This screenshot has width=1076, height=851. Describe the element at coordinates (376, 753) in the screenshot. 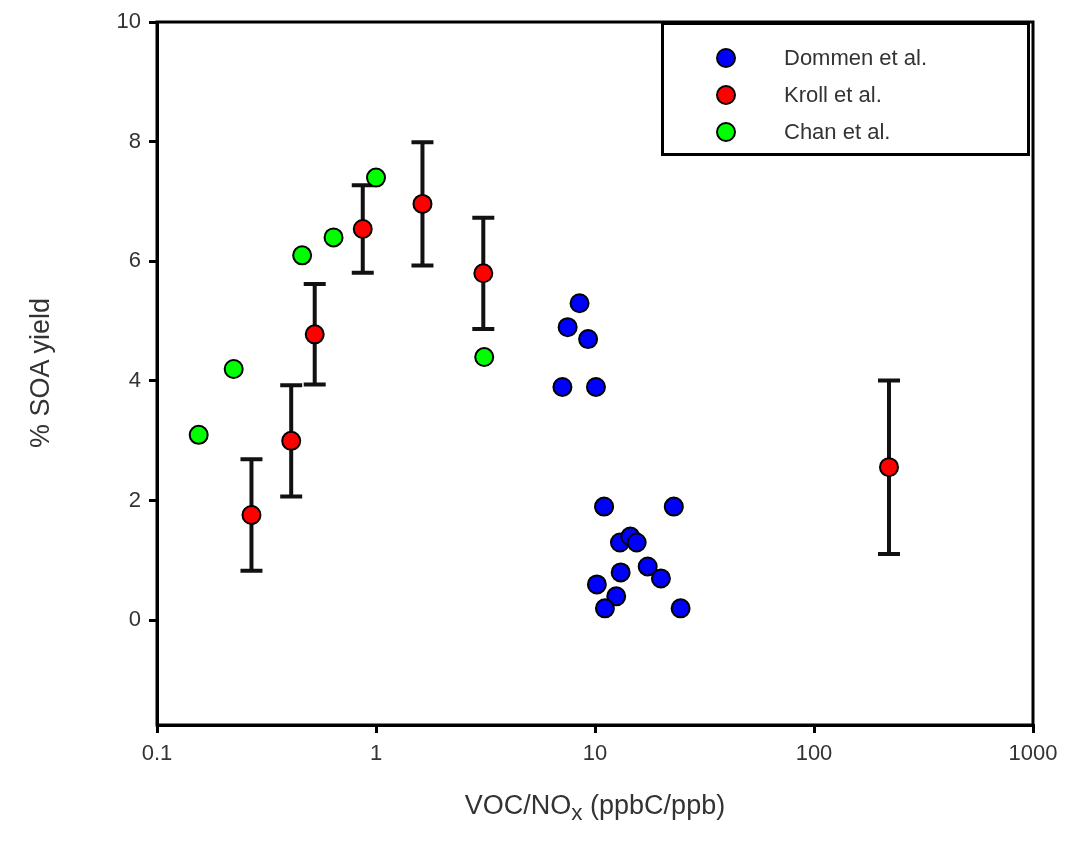

I see `x-tick-label: 1` at that location.